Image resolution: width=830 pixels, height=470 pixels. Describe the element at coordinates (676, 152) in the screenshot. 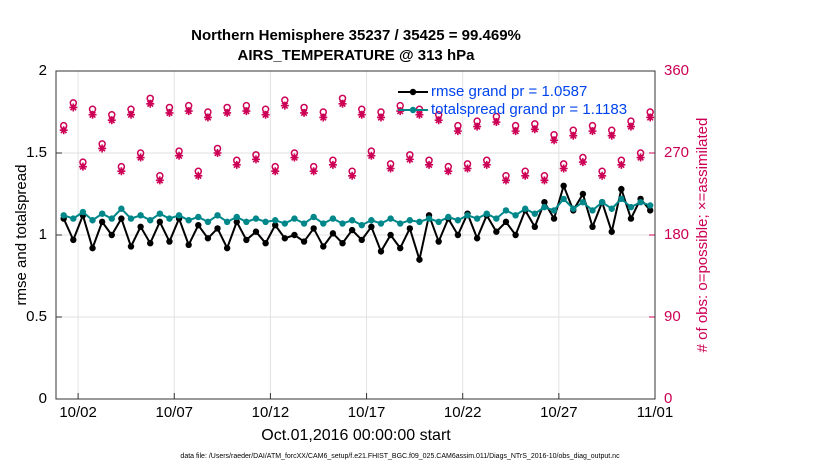

I see `y2-tick-label: 270` at that location.